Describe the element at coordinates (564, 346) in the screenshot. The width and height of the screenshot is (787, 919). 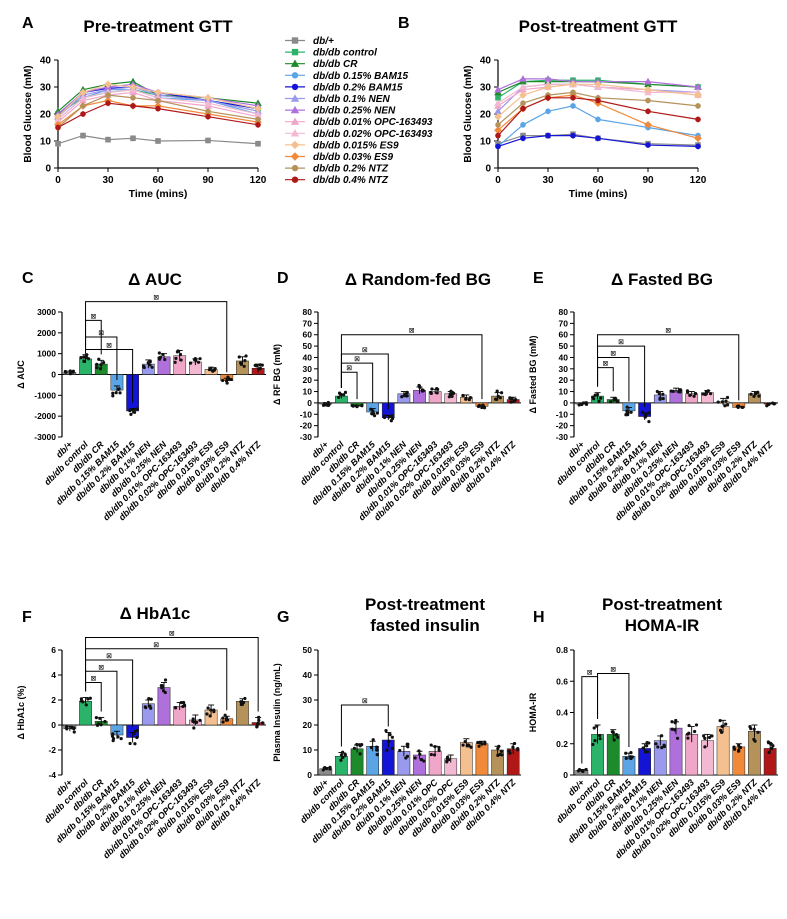
I see `y-tick-label: 50` at that location.